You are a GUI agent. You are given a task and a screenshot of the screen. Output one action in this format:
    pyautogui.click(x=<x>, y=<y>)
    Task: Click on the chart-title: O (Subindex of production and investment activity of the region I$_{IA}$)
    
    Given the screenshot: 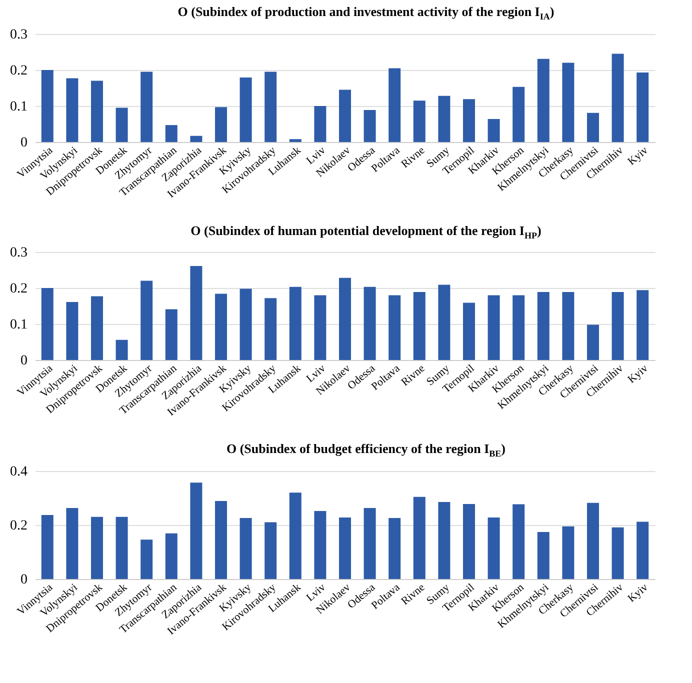 What is the action you would take?
    pyautogui.click(x=366, y=13)
    